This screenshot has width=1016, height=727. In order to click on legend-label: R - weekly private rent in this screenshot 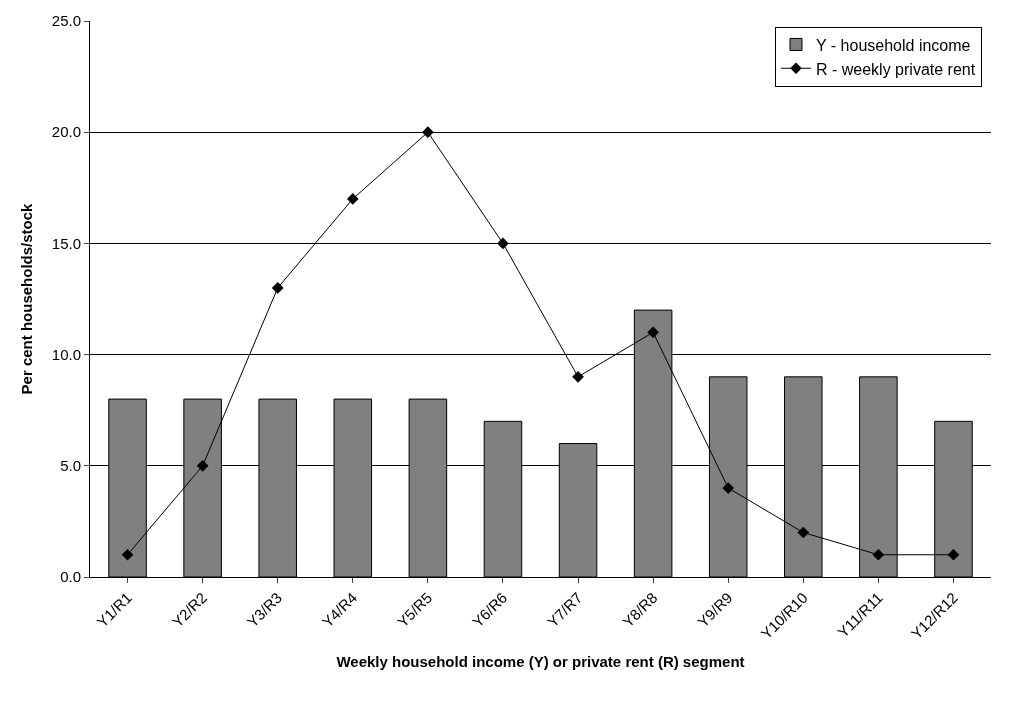, I will do `click(895, 69)`.